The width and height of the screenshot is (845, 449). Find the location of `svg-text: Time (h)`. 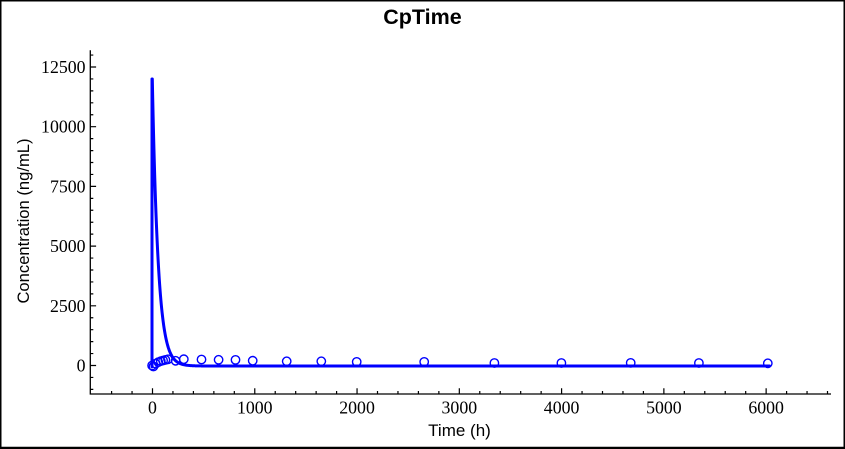

svg-text: Time (h) is located at coordinates (459, 430).